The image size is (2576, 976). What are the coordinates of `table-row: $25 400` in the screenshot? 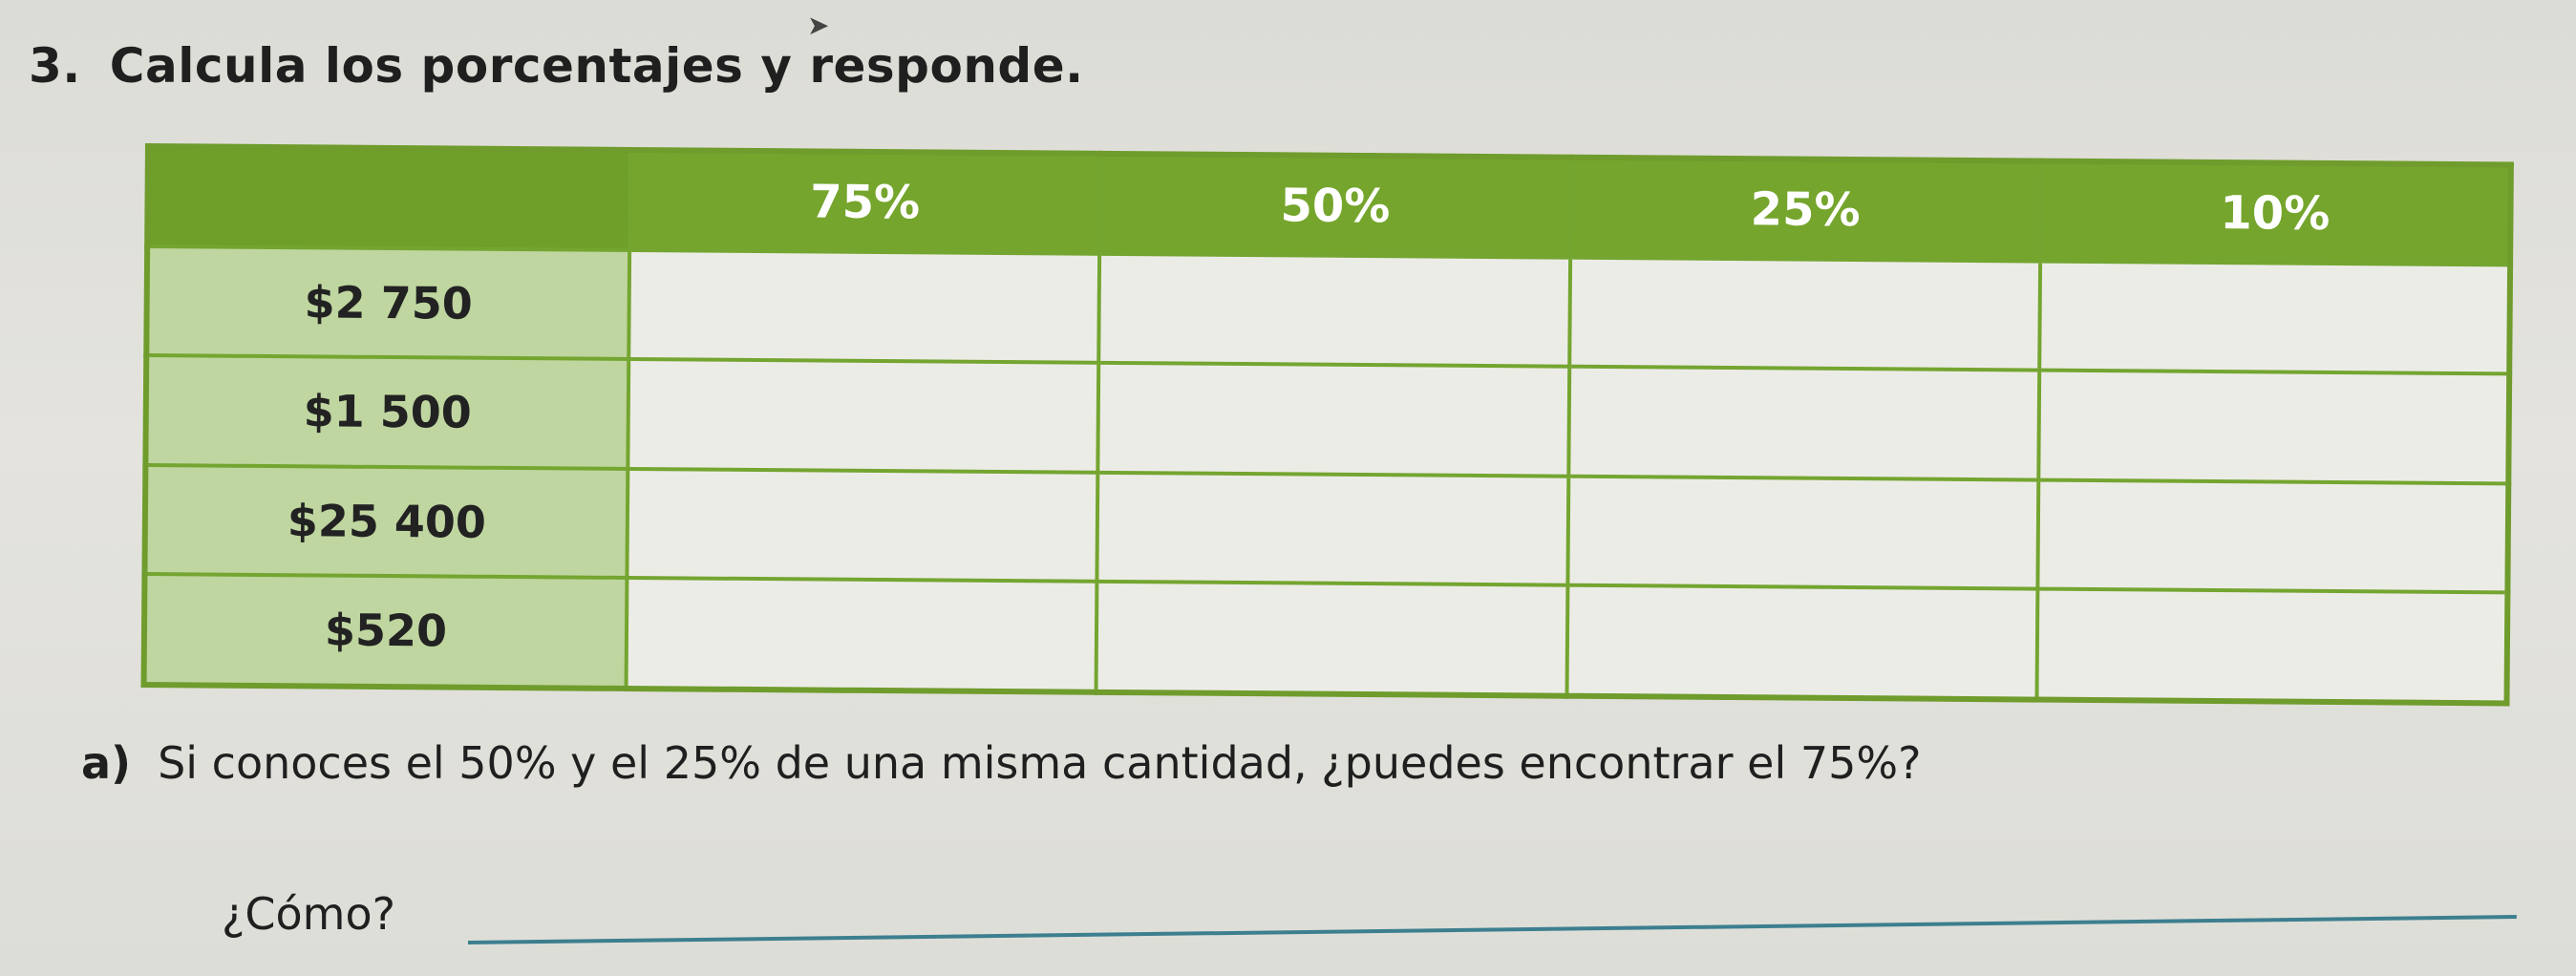 It's located at (1326, 528).